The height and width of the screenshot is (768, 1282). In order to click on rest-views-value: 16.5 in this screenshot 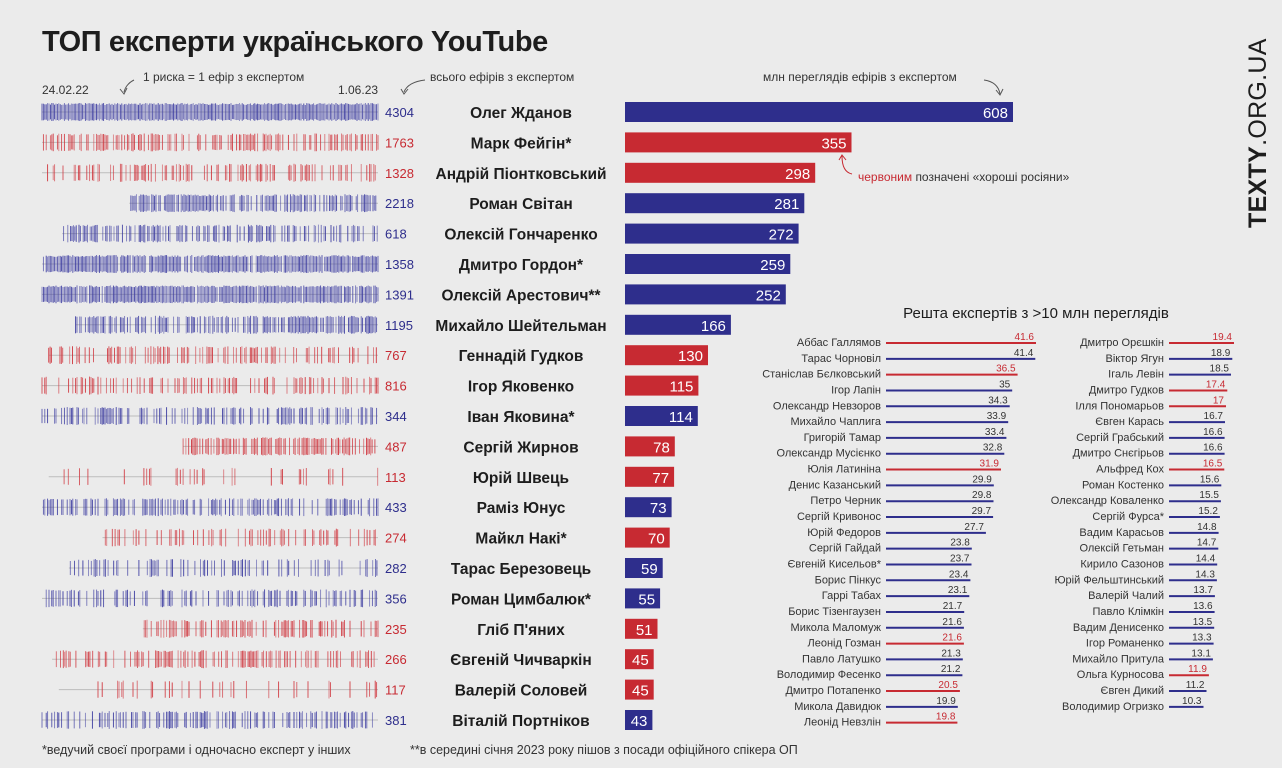, I will do `click(1213, 464)`.